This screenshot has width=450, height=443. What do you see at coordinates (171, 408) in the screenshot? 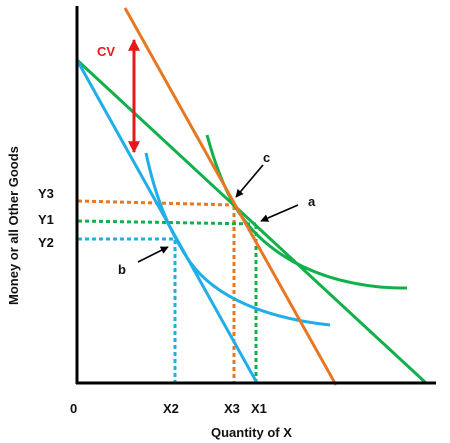
I see `x-tick-label-x2: X2` at bounding box center [171, 408].